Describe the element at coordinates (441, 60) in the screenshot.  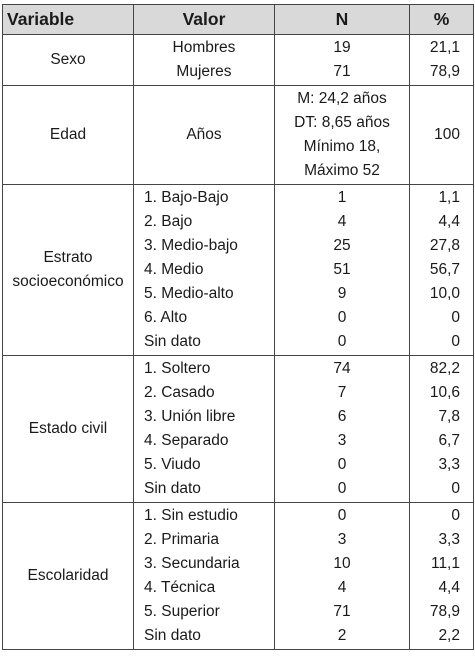
I see `pct-cell: 21,1 78,9` at that location.